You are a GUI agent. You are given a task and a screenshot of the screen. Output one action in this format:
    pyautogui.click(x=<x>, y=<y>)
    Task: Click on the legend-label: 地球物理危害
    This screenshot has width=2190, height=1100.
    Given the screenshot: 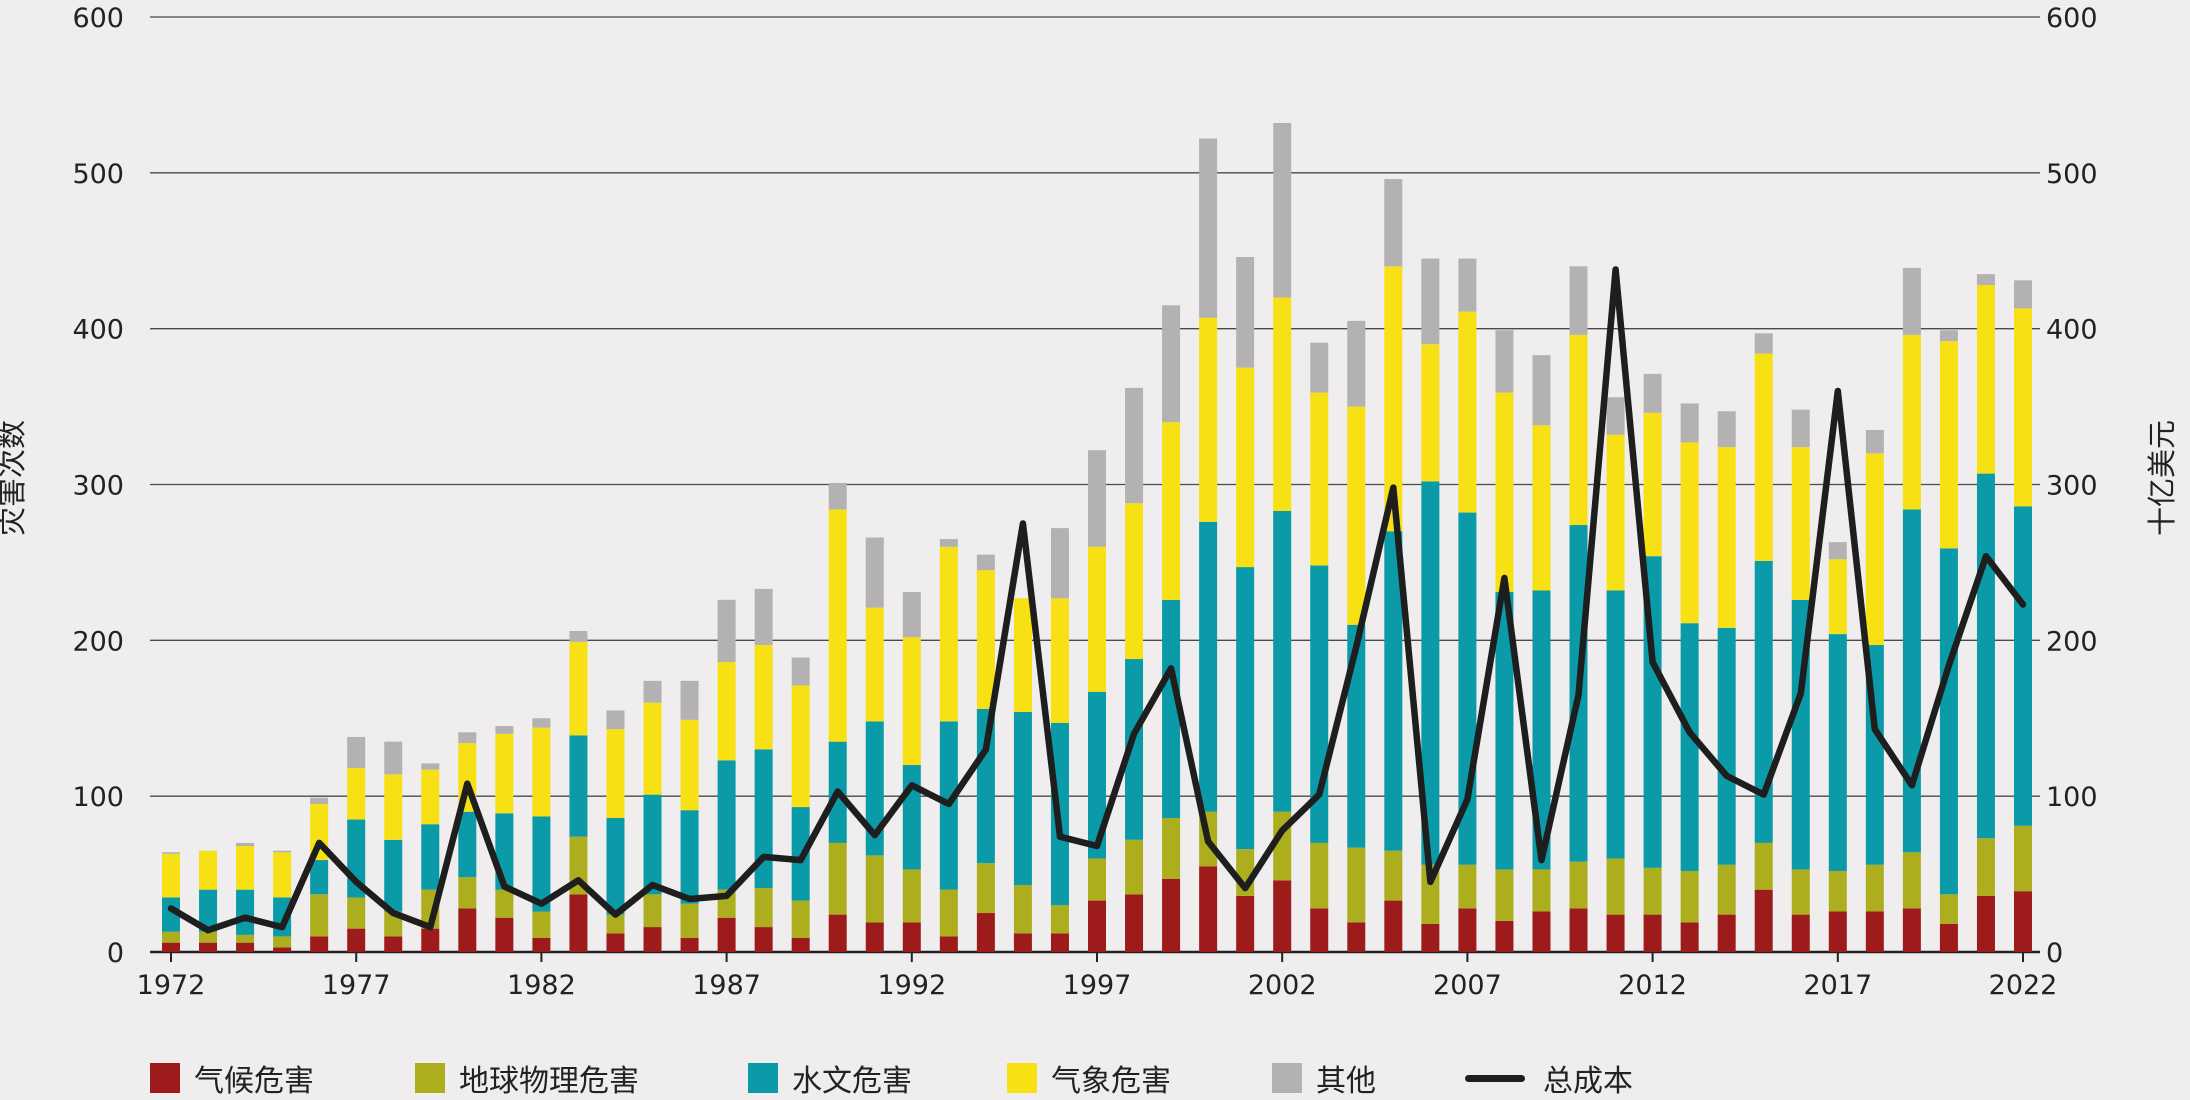 What is the action you would take?
    pyautogui.click(x=549, y=1081)
    